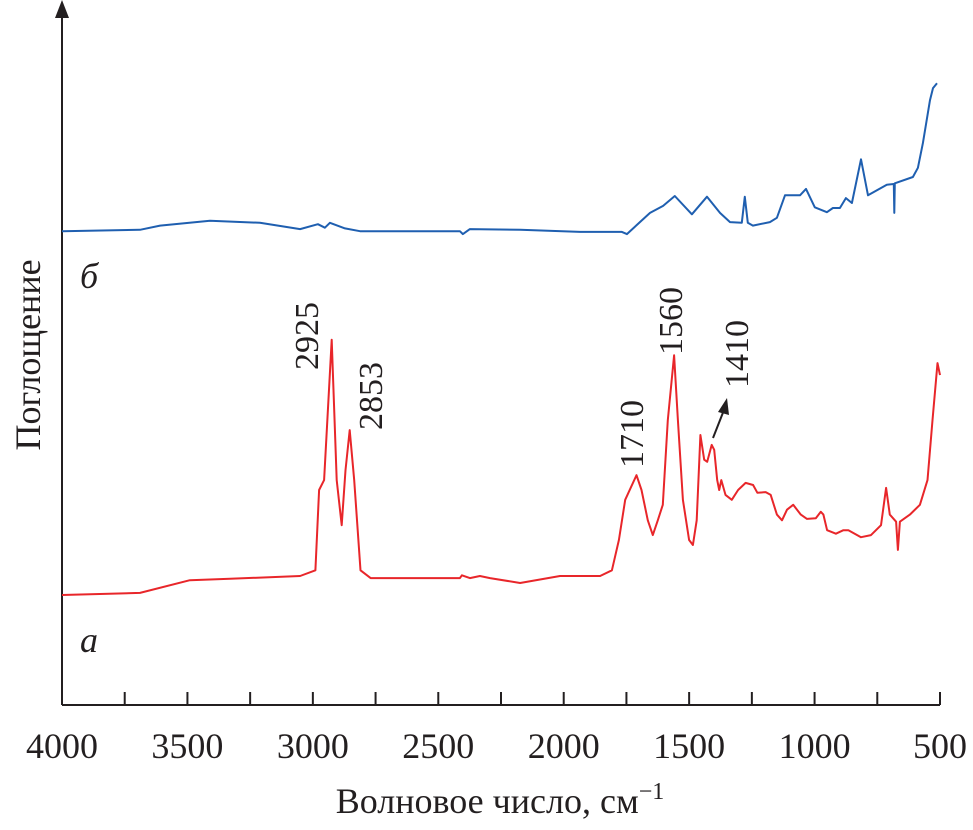 The image size is (973, 830). What do you see at coordinates (632, 434) in the screenshot?
I see `annotation-1710: 1710` at bounding box center [632, 434].